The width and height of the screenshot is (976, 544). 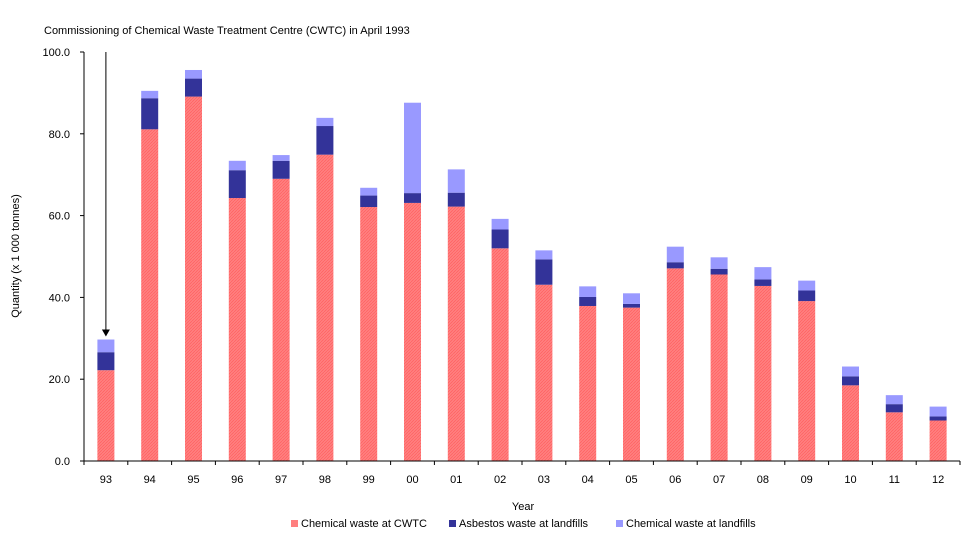 What do you see at coordinates (150, 480) in the screenshot?
I see `x-tick-label: 94` at bounding box center [150, 480].